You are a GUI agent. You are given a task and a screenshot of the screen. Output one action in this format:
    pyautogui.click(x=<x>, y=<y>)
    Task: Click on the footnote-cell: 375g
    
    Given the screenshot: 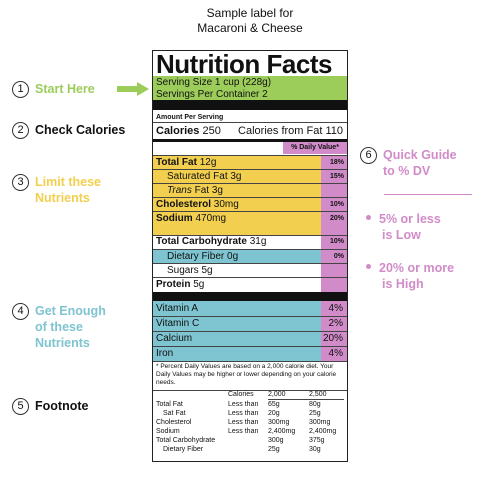 What is the action you would take?
    pyautogui.click(x=317, y=440)
    